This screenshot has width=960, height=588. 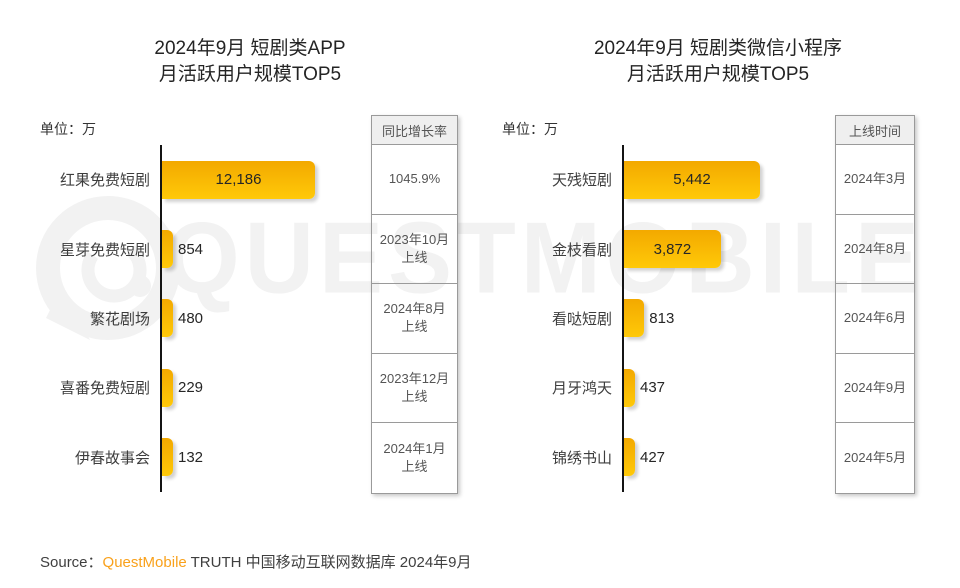 What do you see at coordinates (875, 388) in the screenshot?
I see `annotation-cell: 2024年9月` at bounding box center [875, 388].